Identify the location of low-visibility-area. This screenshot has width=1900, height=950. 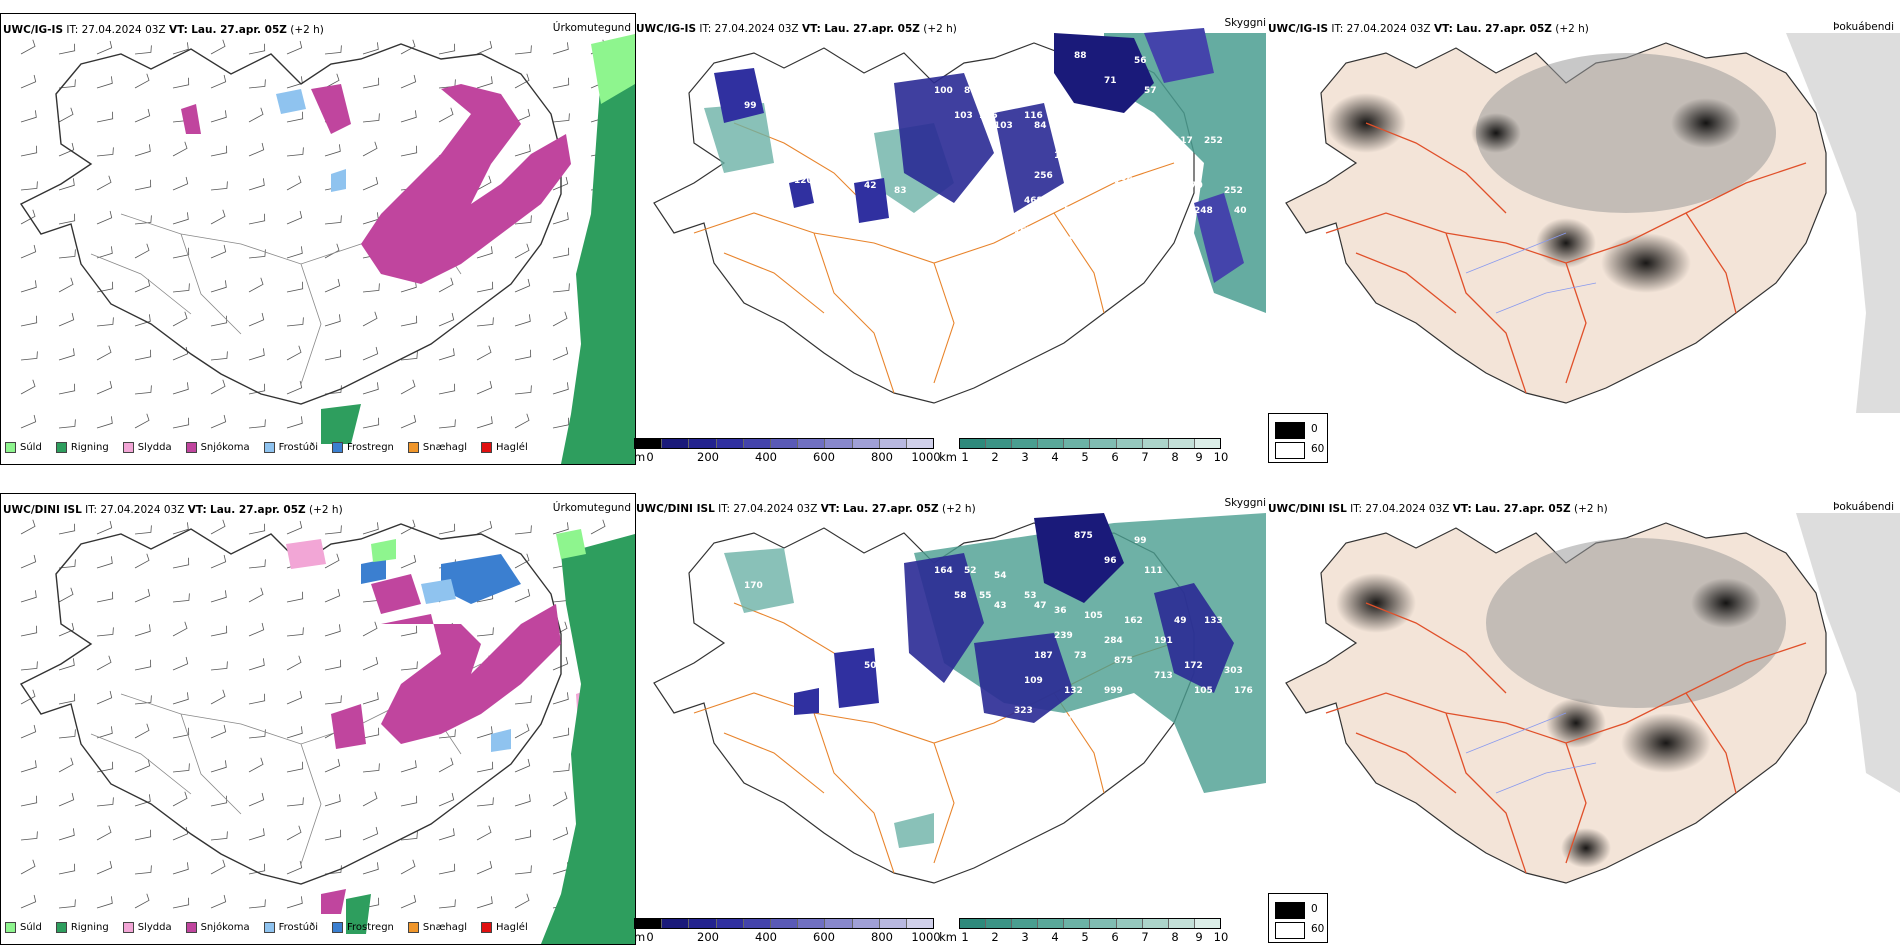
(829, 158).